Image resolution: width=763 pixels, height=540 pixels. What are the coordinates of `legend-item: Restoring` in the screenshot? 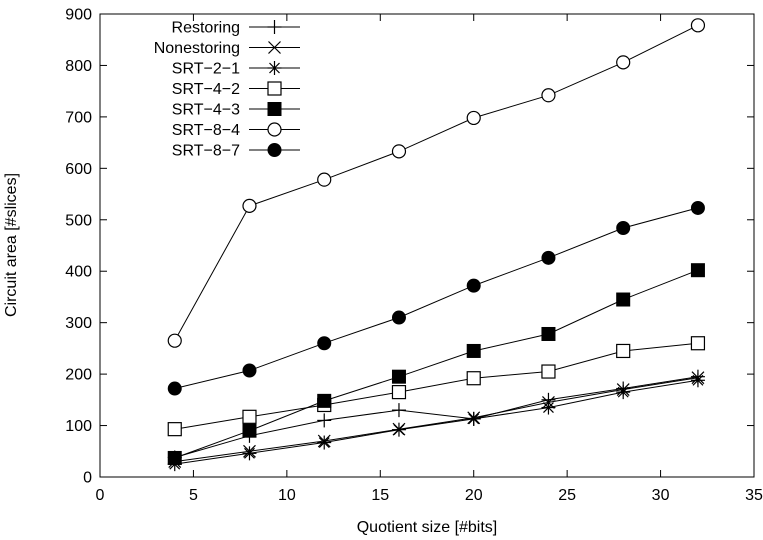 It's located at (236, 28).